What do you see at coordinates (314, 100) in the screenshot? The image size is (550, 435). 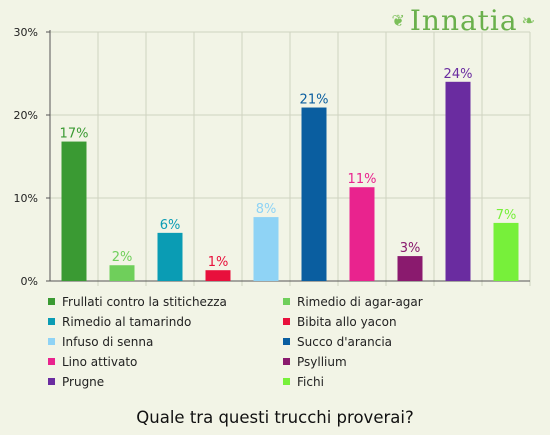 I see `data-label: 21%` at bounding box center [314, 100].